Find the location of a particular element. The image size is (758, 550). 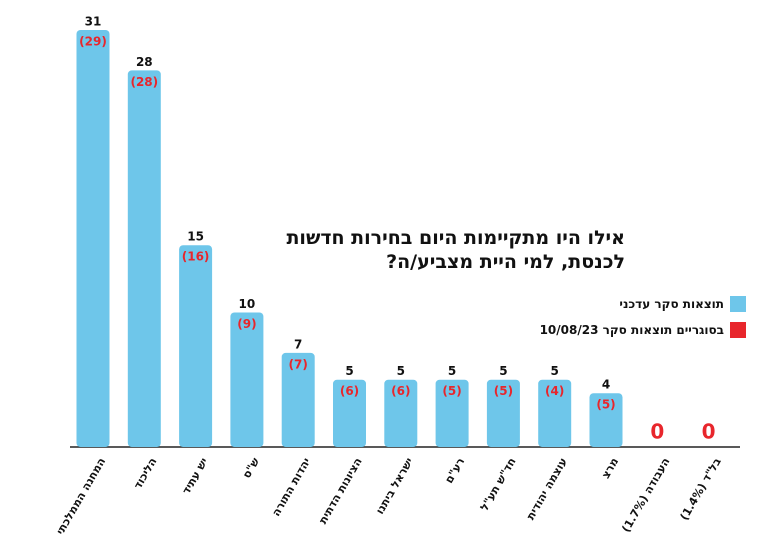

x-tick-label: המחנה הממלכתי is located at coordinates (81, 496).